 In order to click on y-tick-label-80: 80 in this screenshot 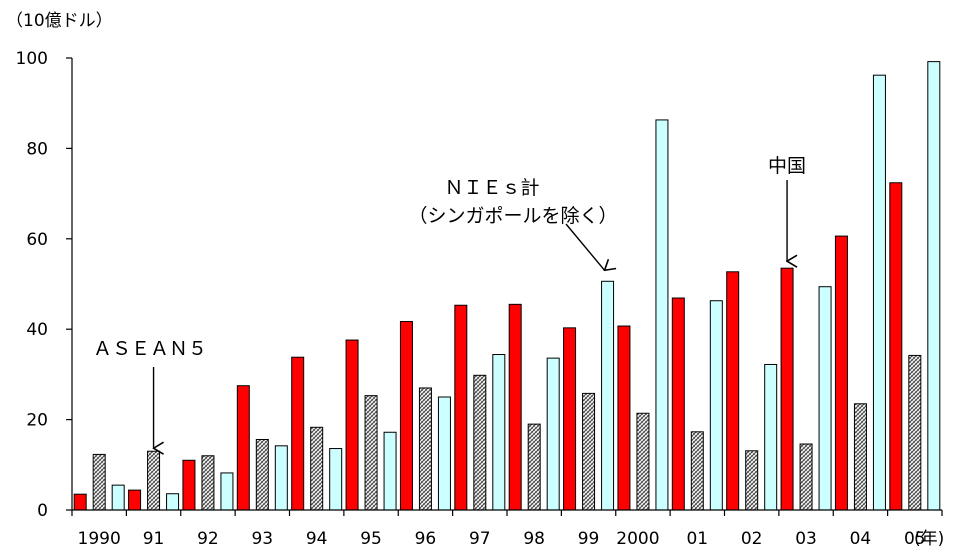, I will do `click(37, 149)`.